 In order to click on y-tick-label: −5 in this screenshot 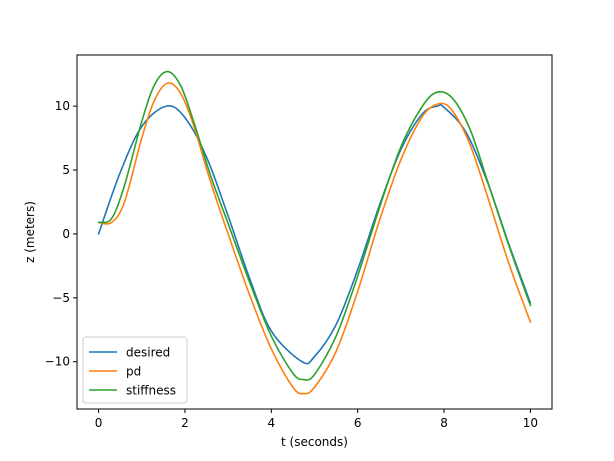, I will do `click(61, 298)`.